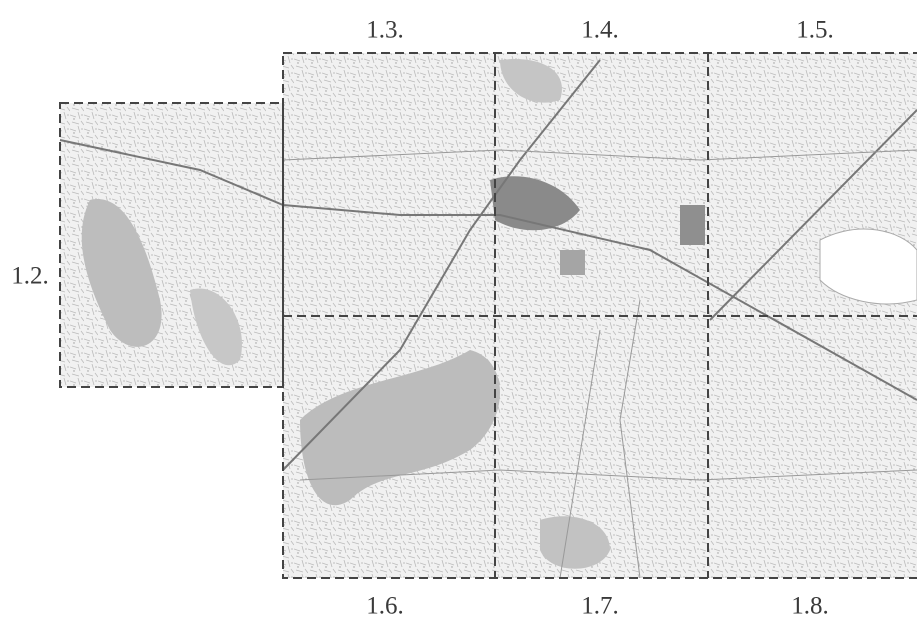 This screenshot has height=628, width=917. I want to click on tile-label: 1.7., so click(600, 606).